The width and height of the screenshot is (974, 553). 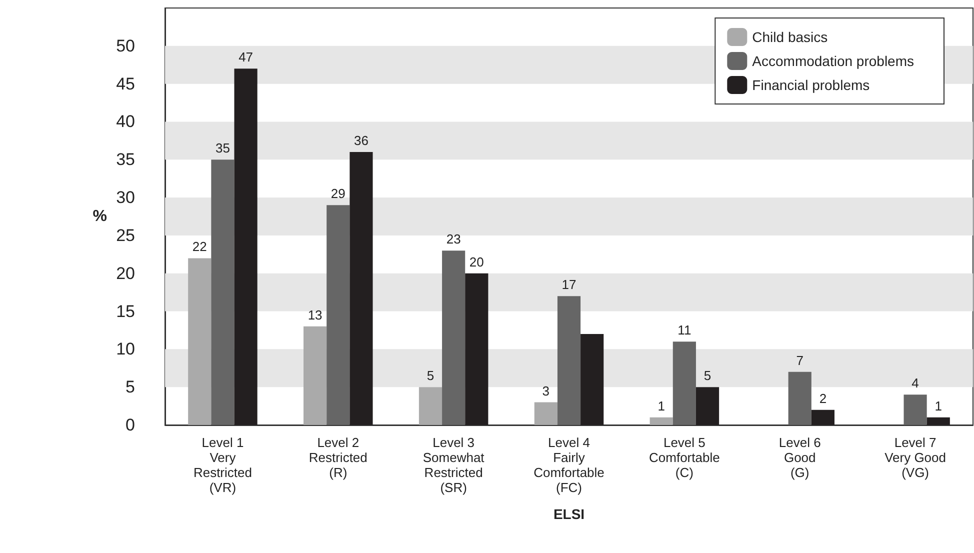 I want to click on y-tick-label: 20, so click(x=125, y=273).